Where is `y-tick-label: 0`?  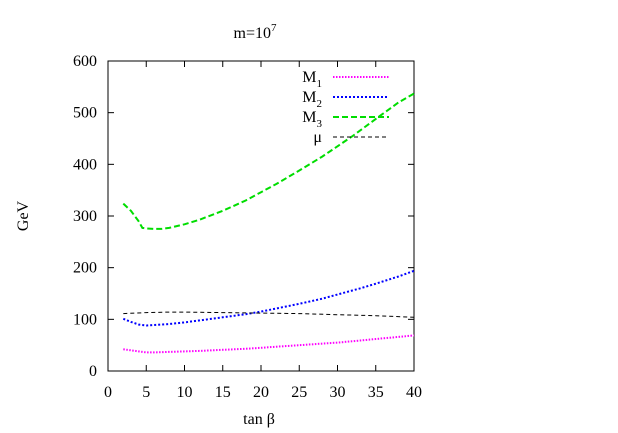
y-tick-label: 0 is located at coordinates (93, 371).